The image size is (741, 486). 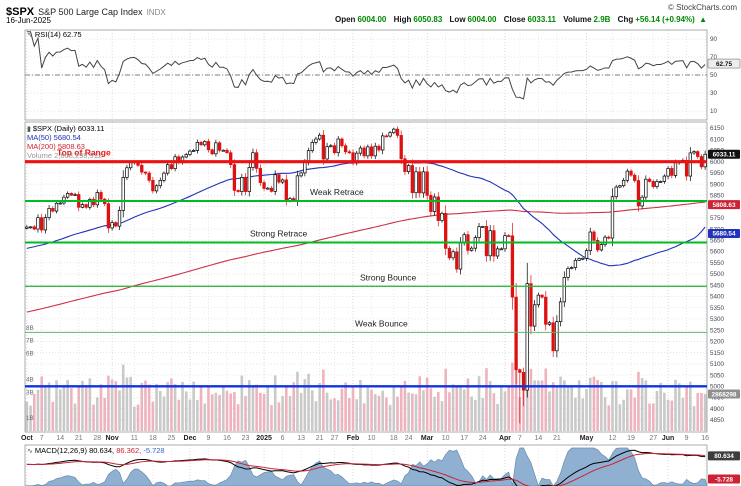 I want to click on chart-date: 16-Jun-2025, so click(x=28, y=20).